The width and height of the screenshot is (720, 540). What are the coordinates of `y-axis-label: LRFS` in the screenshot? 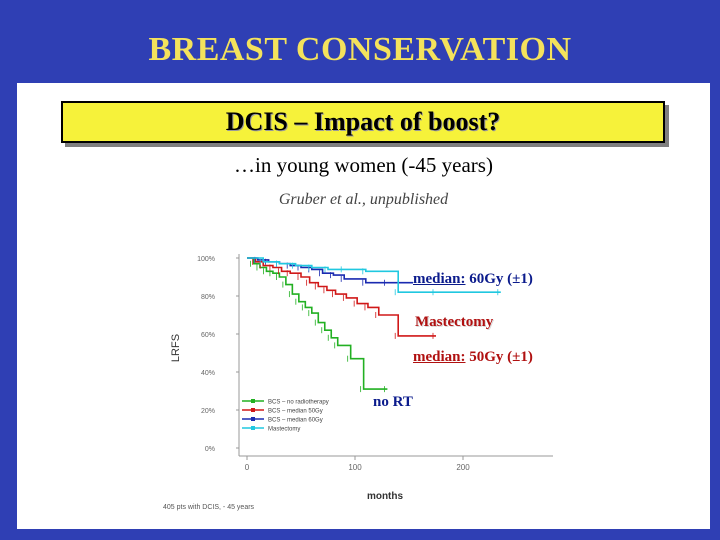 It's located at (176, 348).